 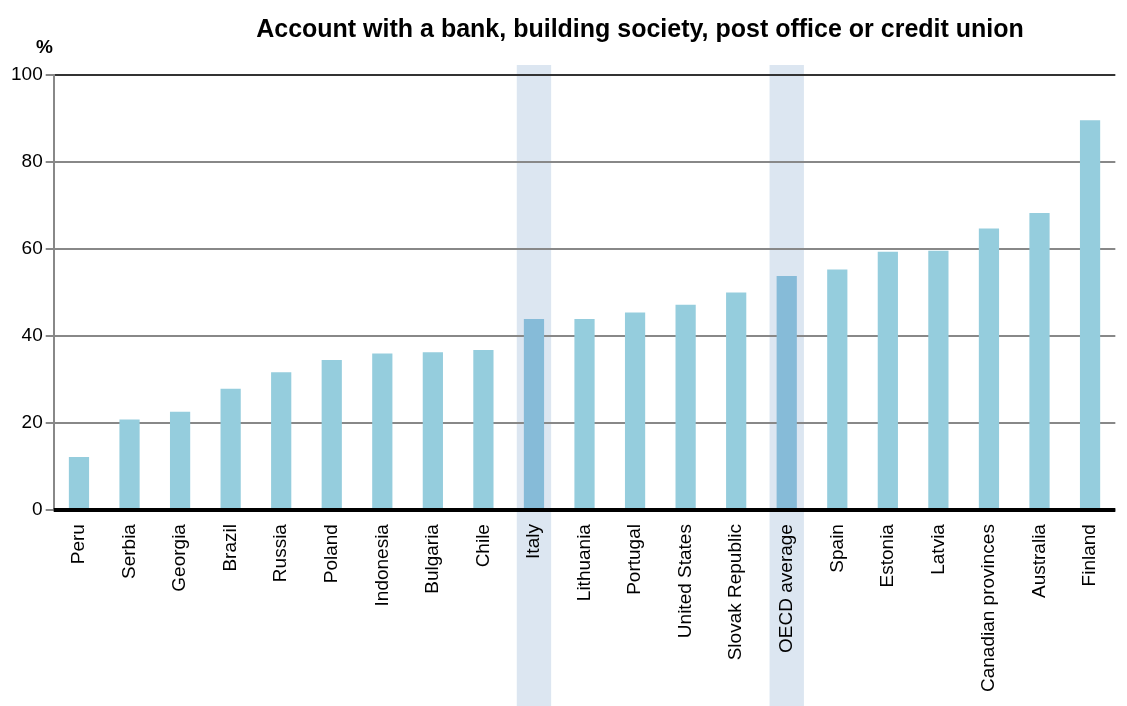 I want to click on x-tick-label: United States, so click(x=684, y=581).